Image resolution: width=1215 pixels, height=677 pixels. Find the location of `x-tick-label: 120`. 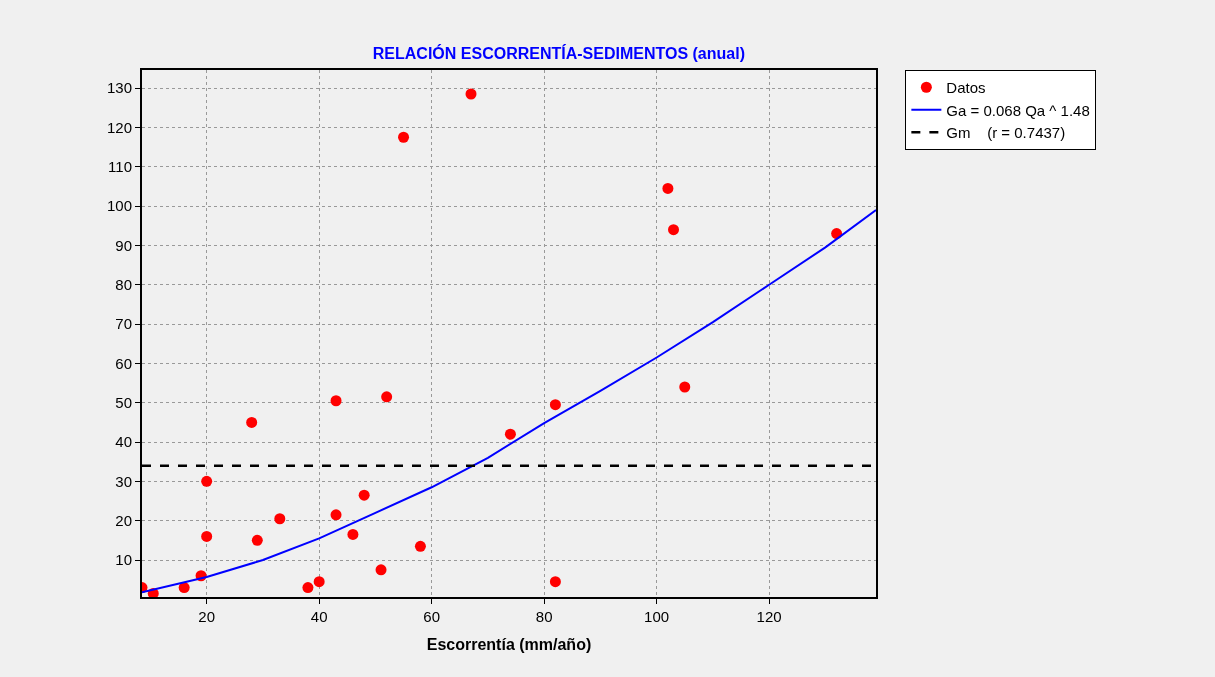

x-tick-label: 120 is located at coordinates (769, 616).